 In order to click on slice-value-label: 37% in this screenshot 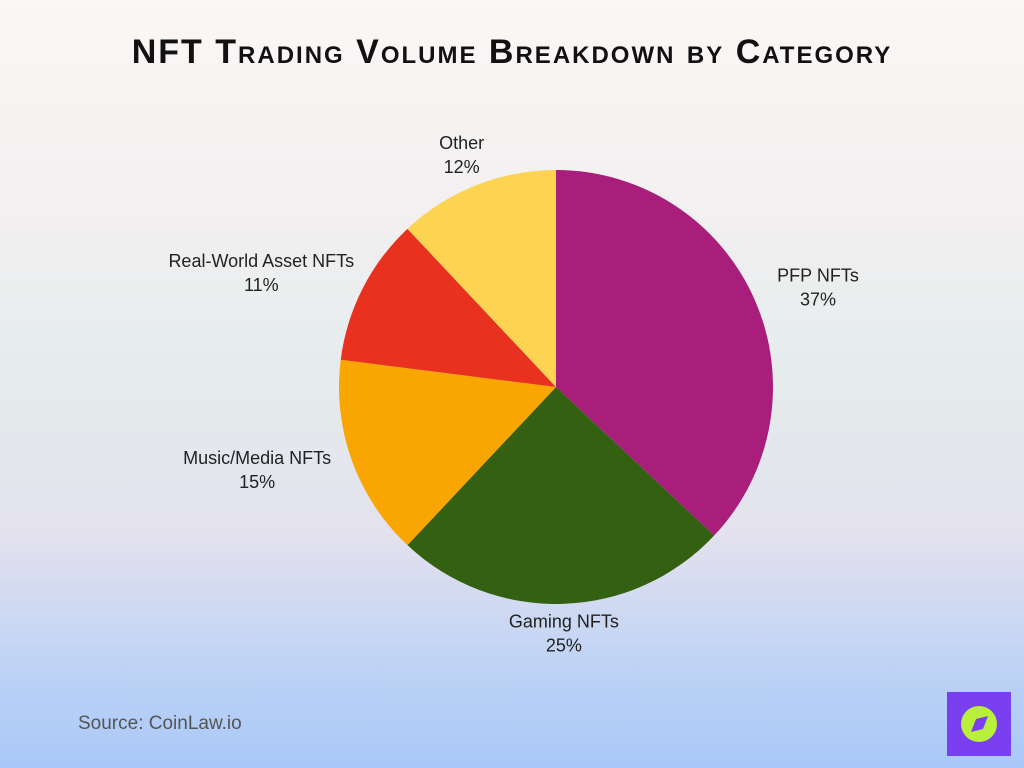, I will do `click(818, 299)`.